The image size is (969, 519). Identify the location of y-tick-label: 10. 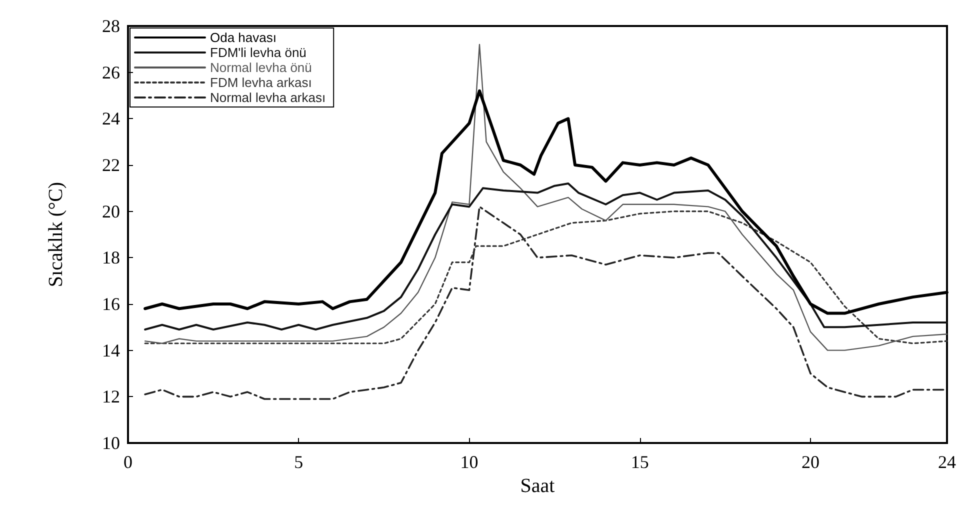
(111, 443).